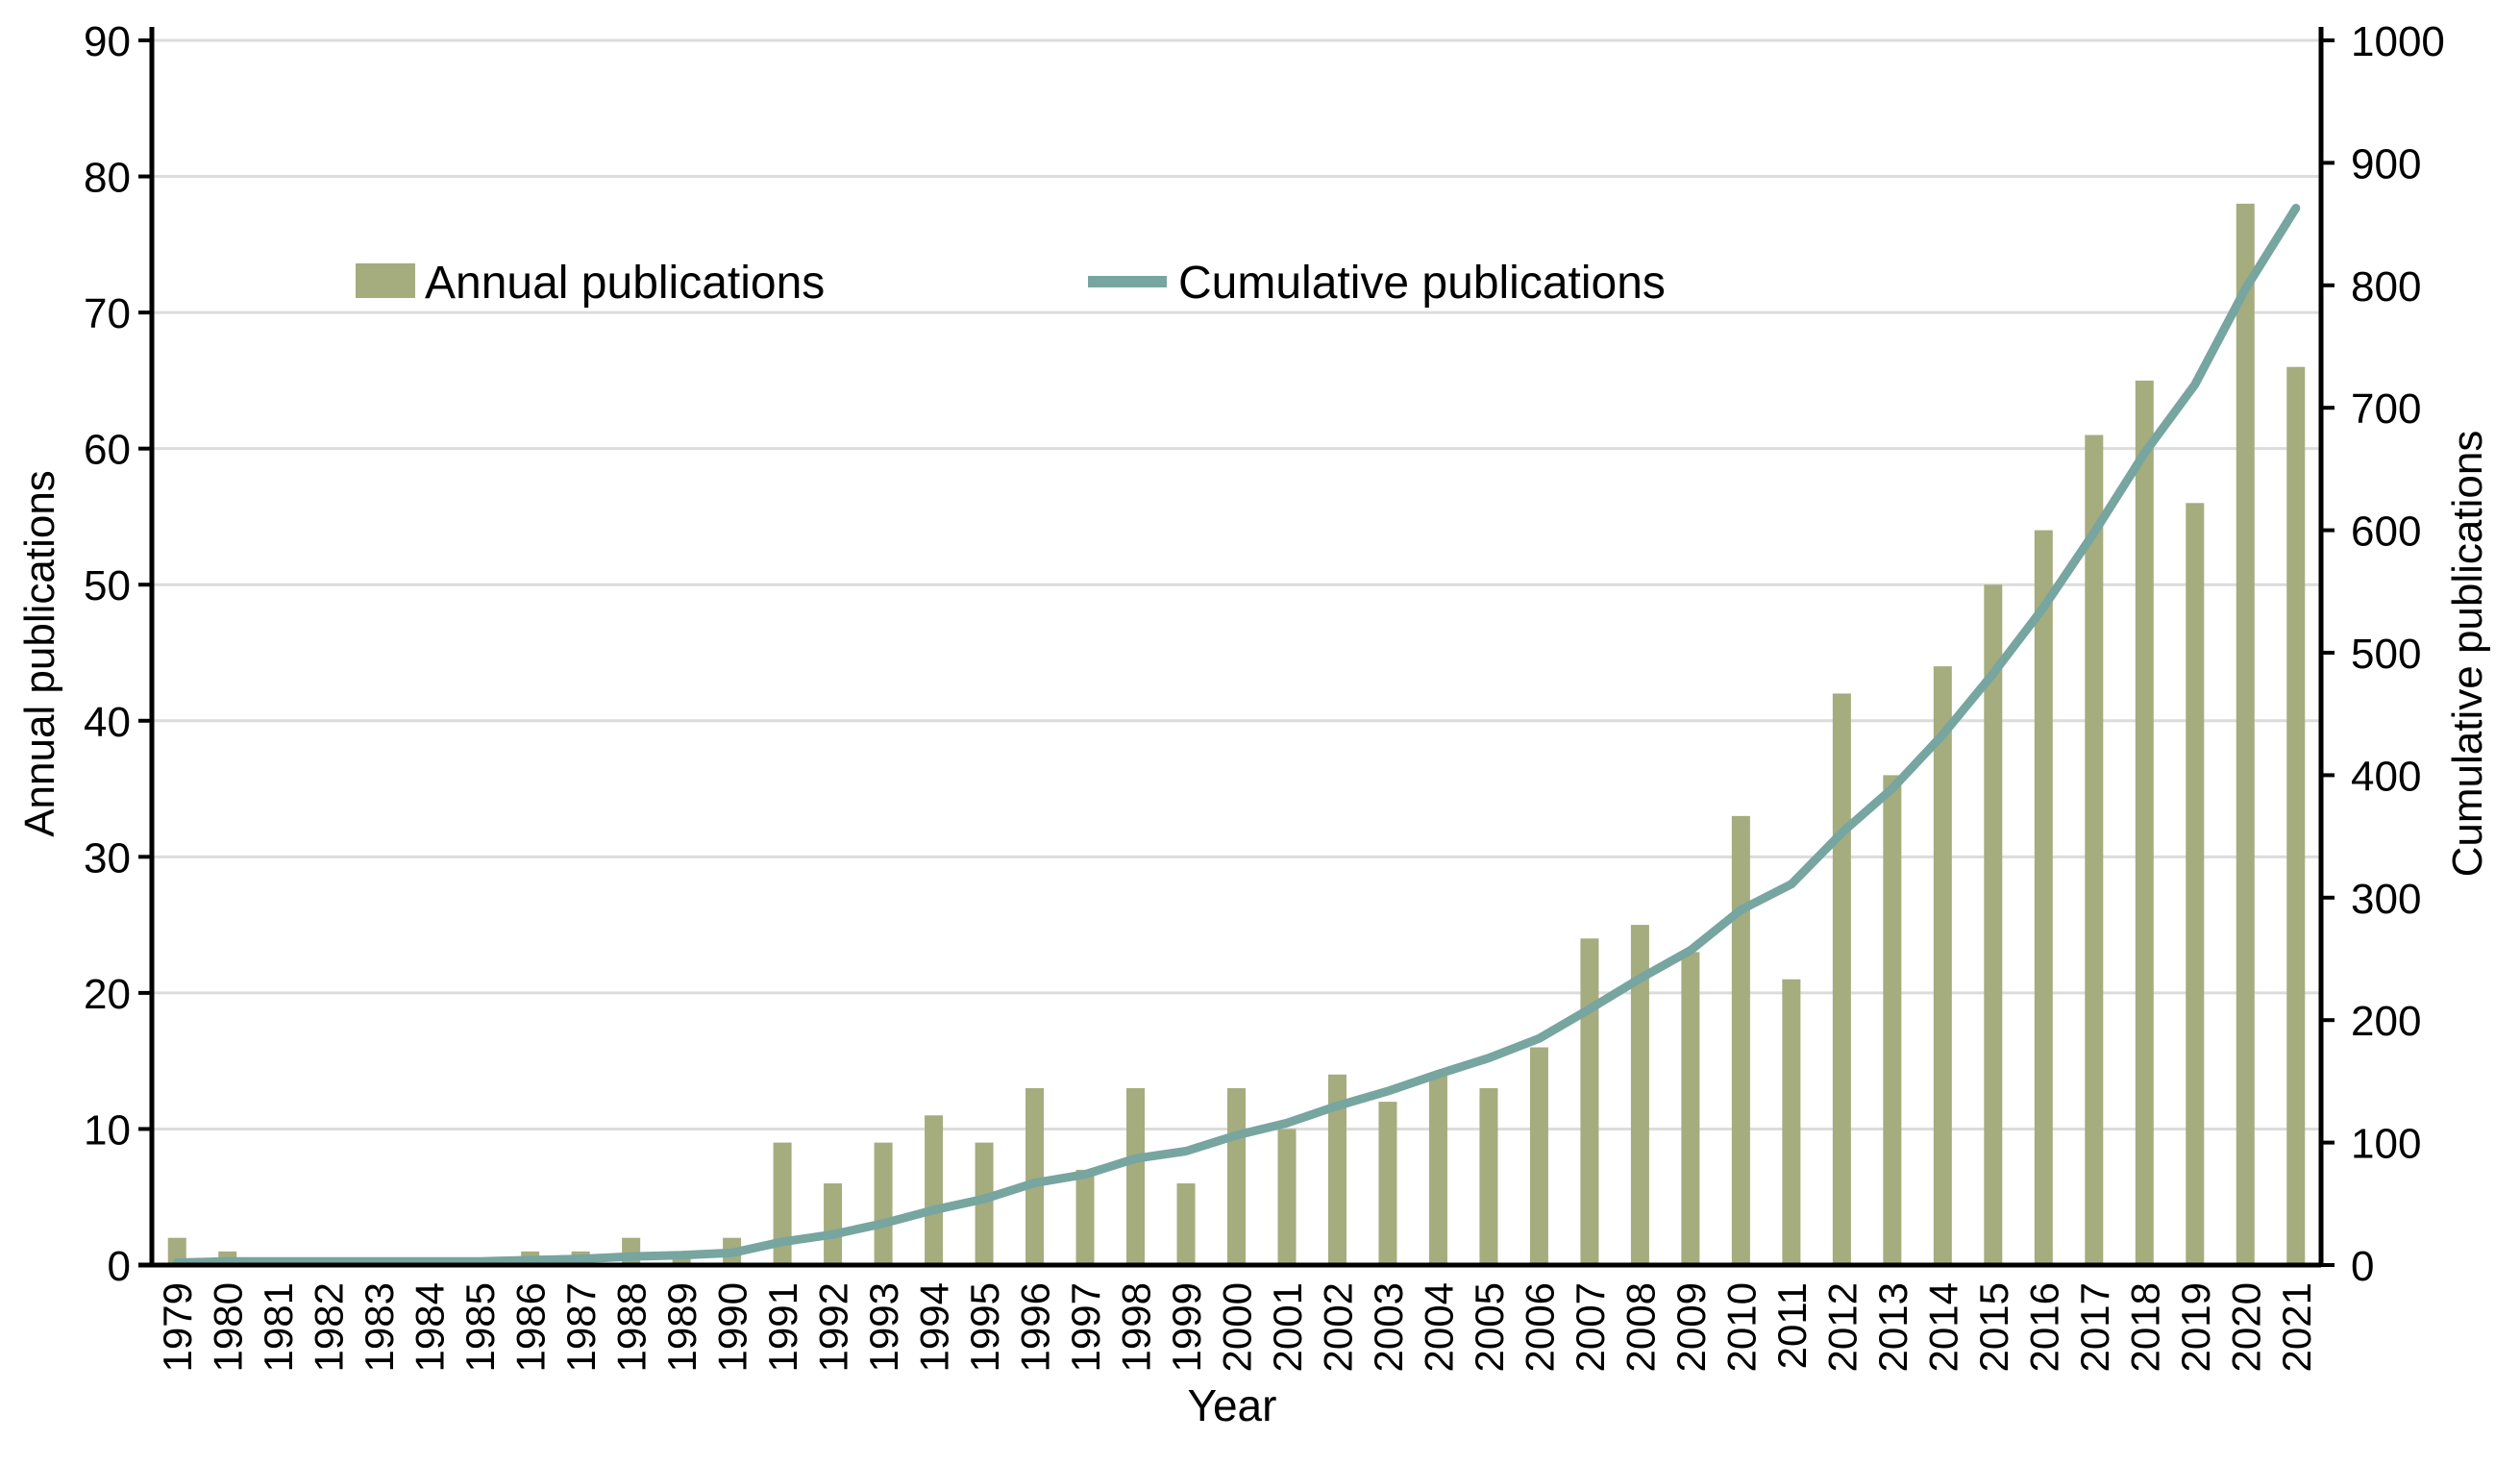  Describe the element at coordinates (1741, 1327) in the screenshot. I see `x-tick-label-2010: 2010` at that location.